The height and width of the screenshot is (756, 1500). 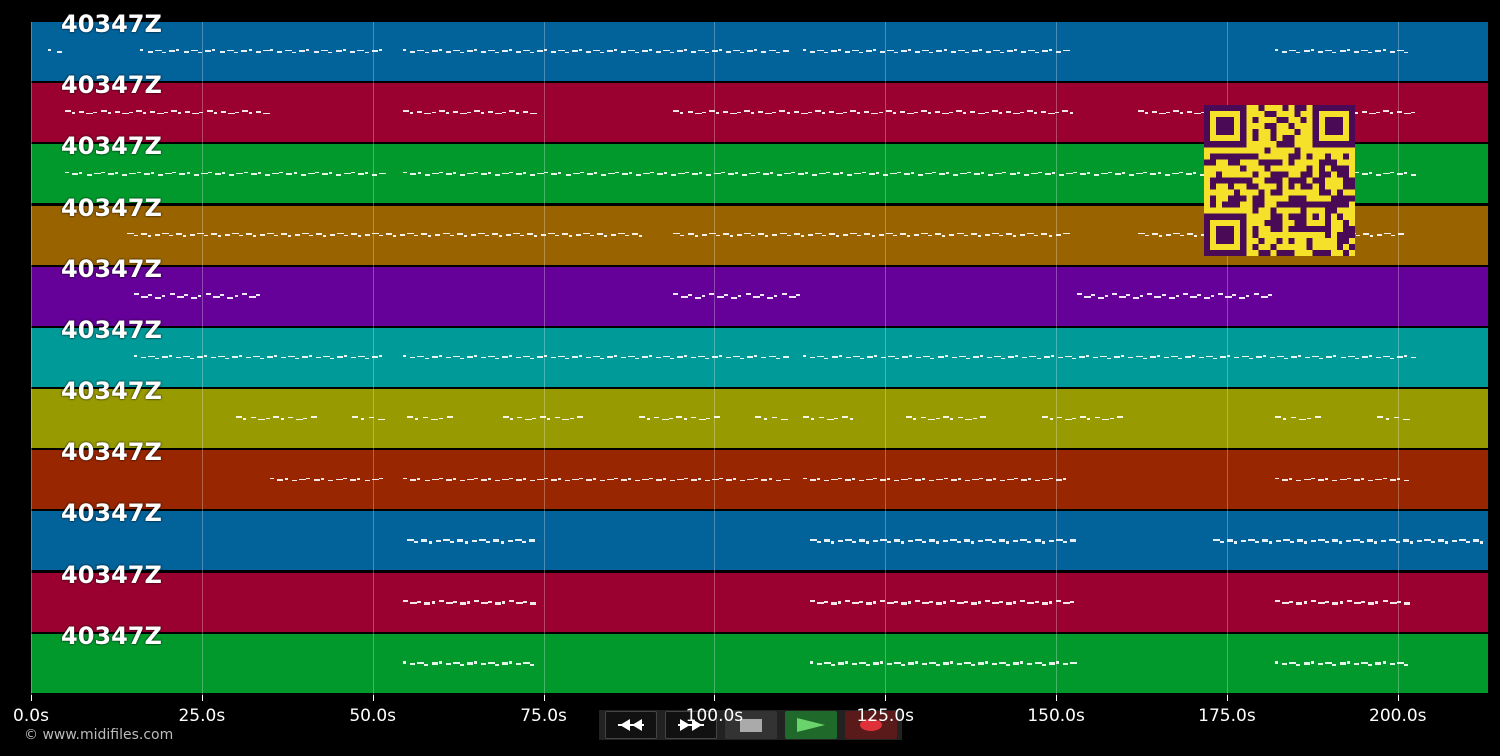 I want to click on play-button, so click(x=811, y=725).